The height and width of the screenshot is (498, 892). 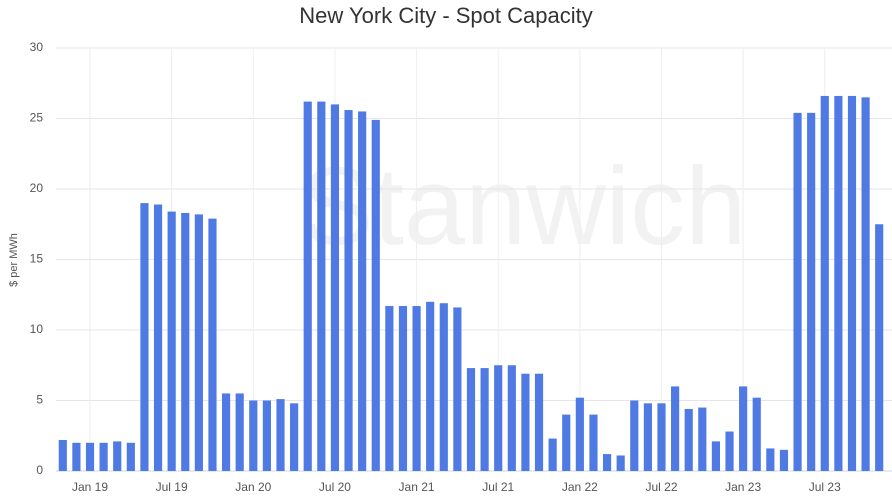 What do you see at coordinates (37, 118) in the screenshot?
I see `y-tick-label: 25` at bounding box center [37, 118].